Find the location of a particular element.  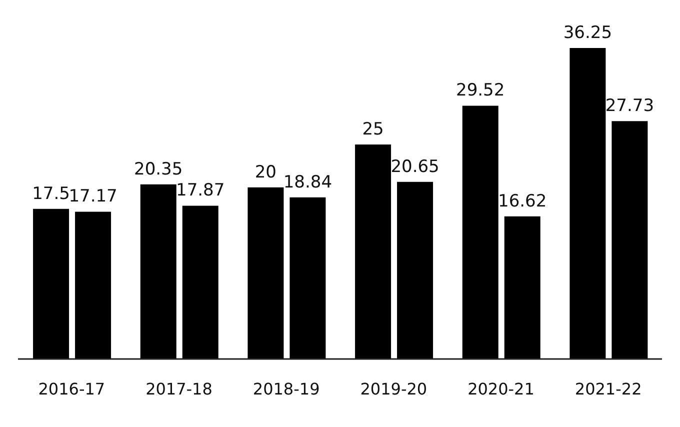

x-tick-label: 2018-19 is located at coordinates (286, 388).